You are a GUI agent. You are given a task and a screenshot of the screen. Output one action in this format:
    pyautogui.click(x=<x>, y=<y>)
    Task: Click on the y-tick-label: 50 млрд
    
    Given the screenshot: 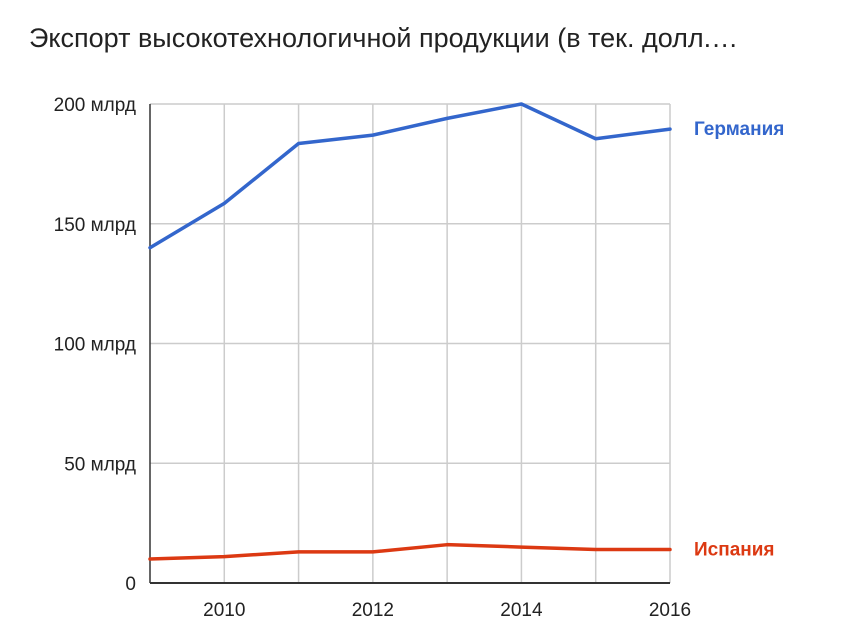 What is the action you would take?
    pyautogui.click(x=100, y=464)
    